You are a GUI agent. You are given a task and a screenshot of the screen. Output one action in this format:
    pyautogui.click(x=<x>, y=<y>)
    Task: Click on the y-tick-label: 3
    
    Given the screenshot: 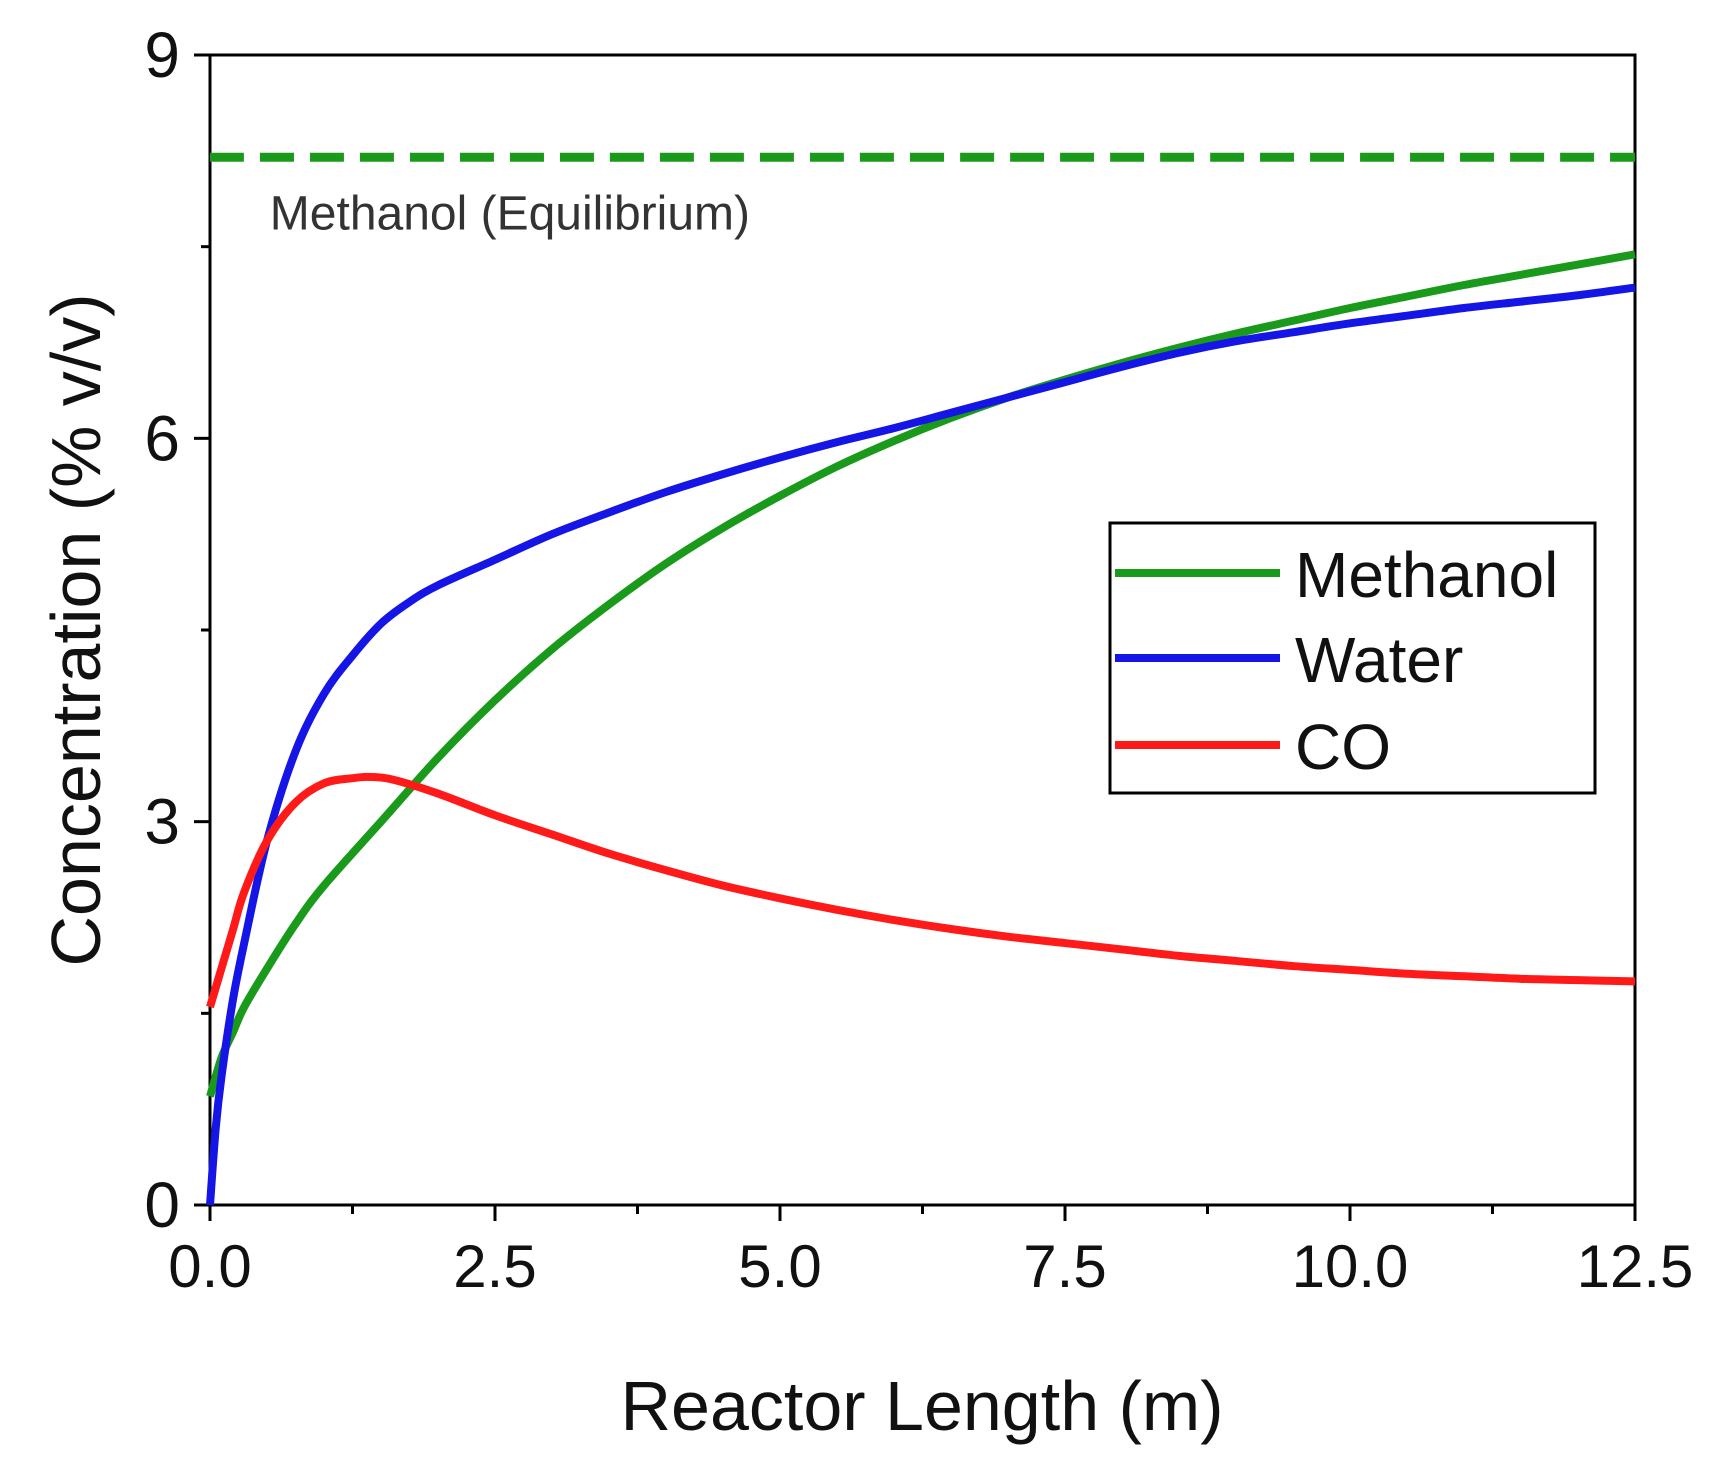 What is the action you would take?
    pyautogui.click(x=162, y=822)
    